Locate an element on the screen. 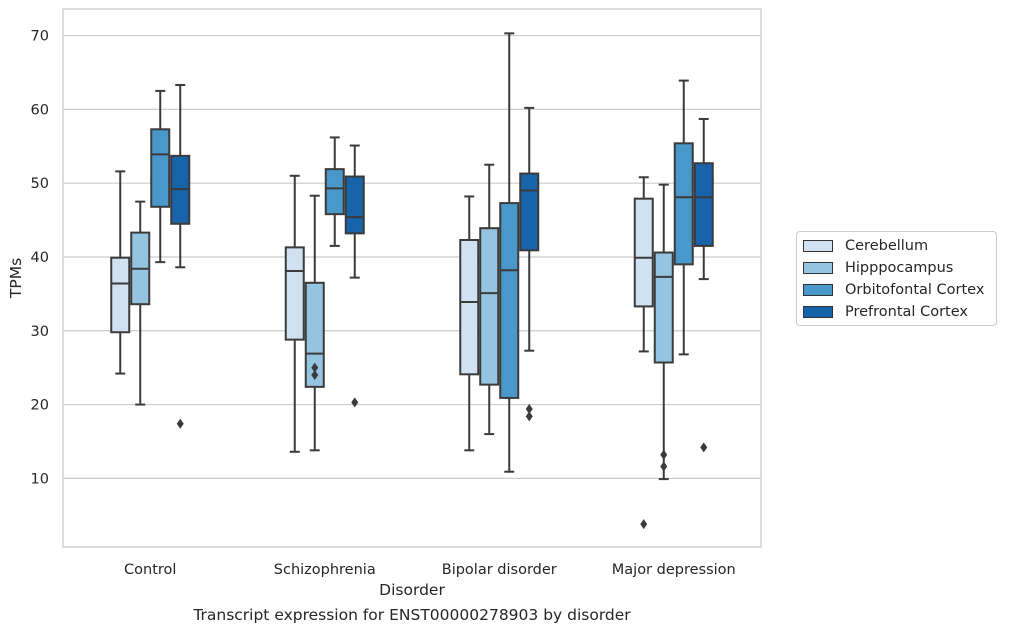 The height and width of the screenshot is (634, 1009). x-tick-0: Control is located at coordinates (150, 570).